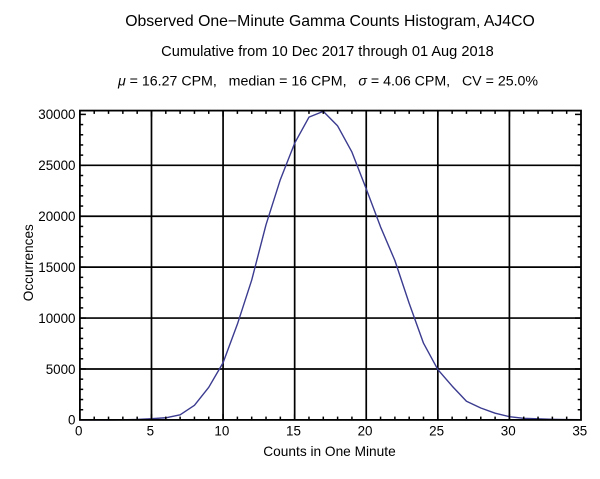 This screenshot has width=600, height=479. Describe the element at coordinates (365, 430) in the screenshot. I see `svg-text: 20` at that location.